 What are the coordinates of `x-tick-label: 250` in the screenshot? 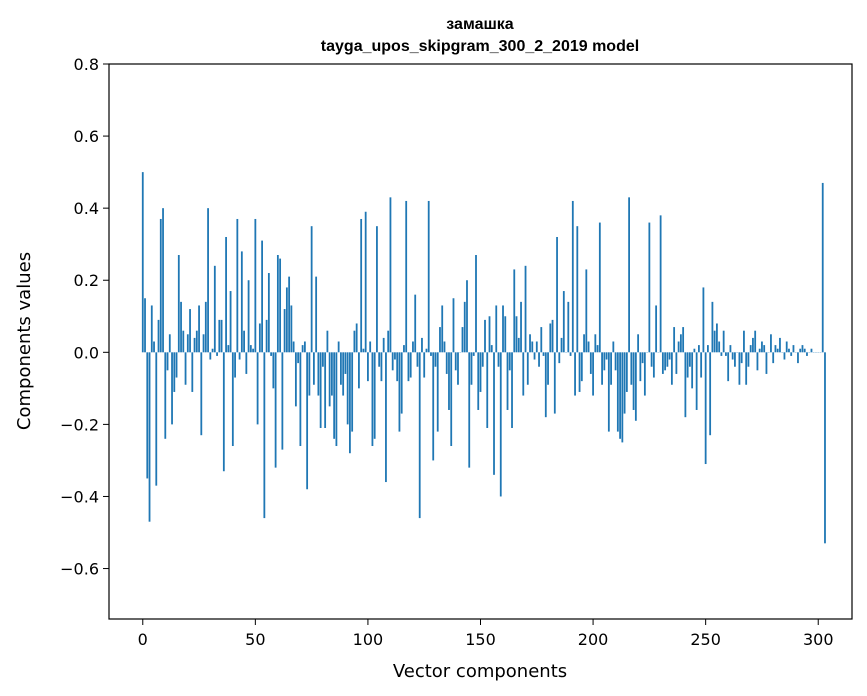 It's located at (705, 639).